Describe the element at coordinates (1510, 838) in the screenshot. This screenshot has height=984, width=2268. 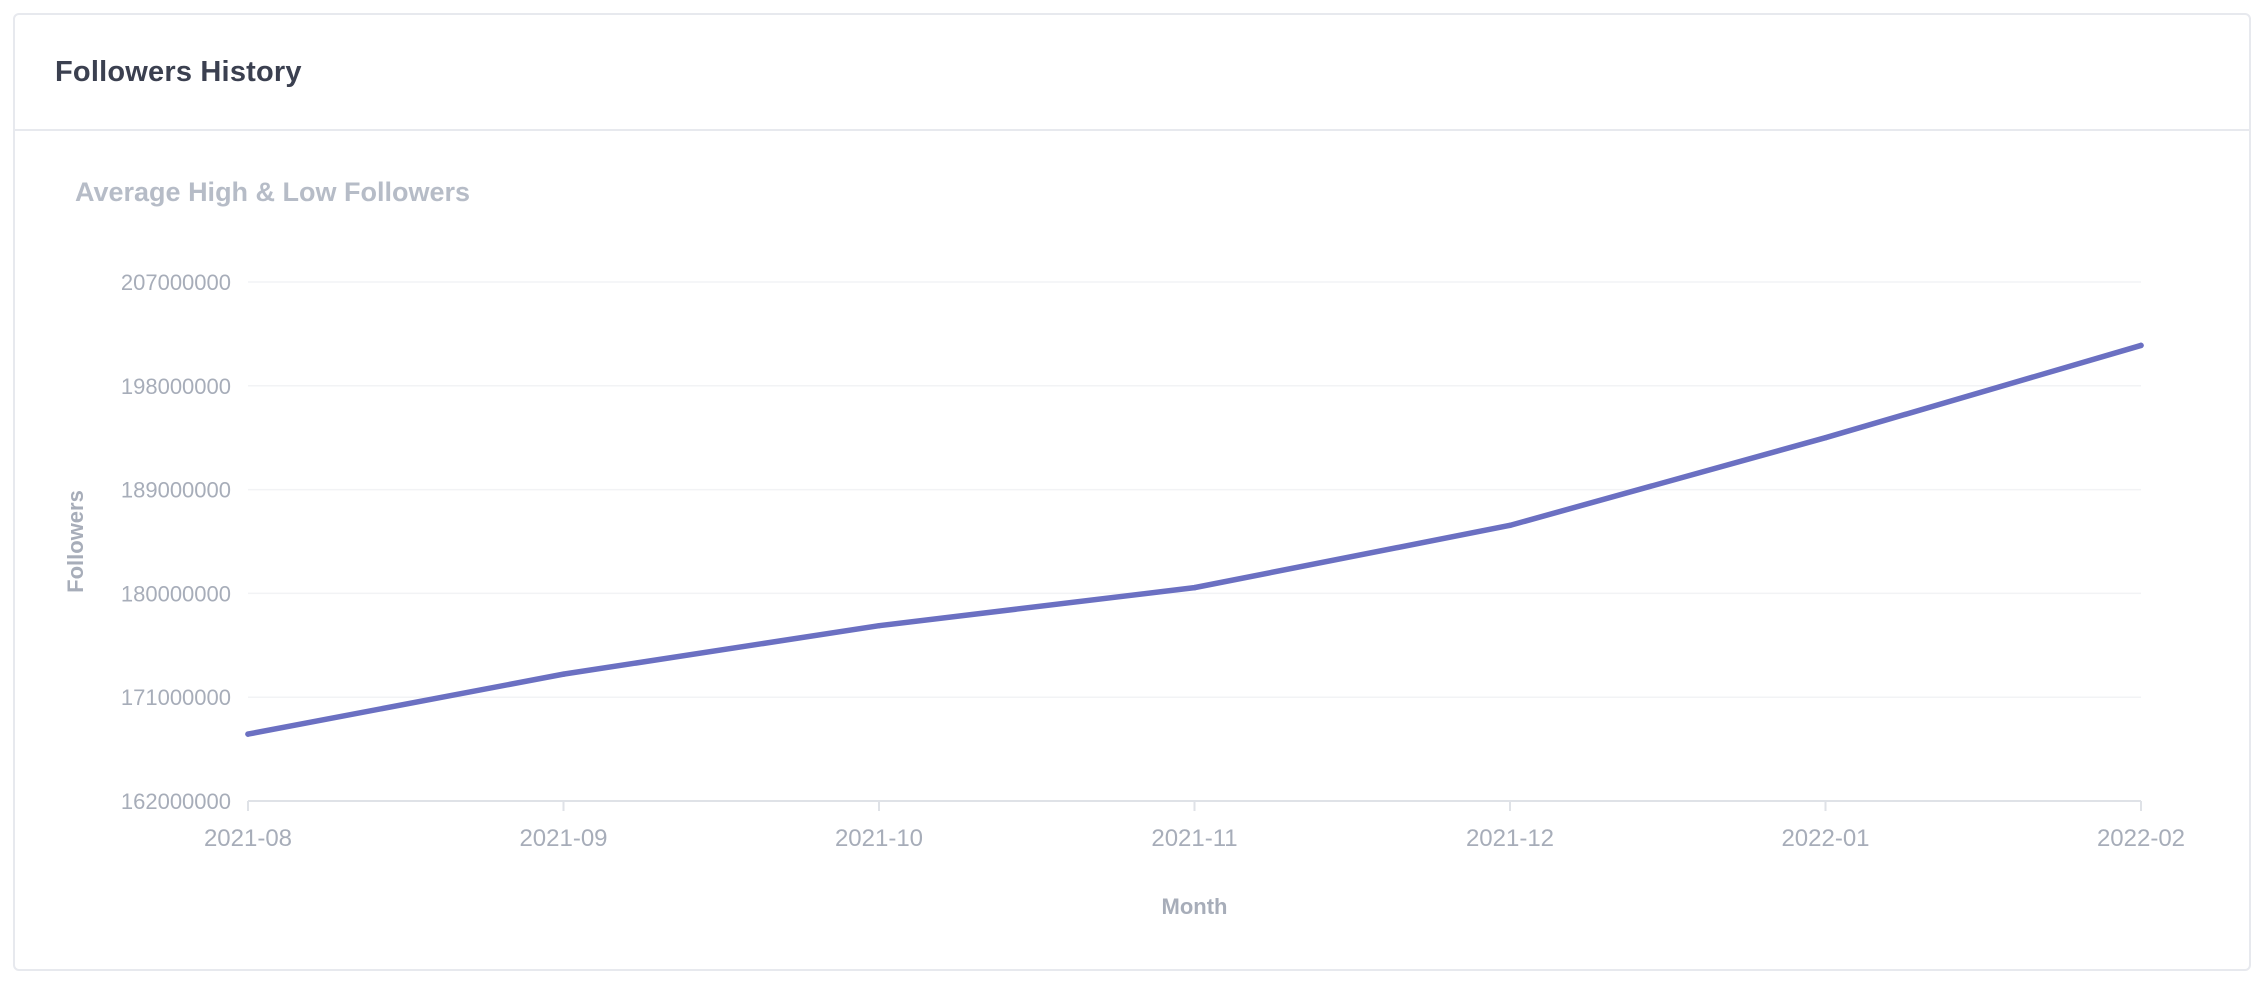
I see `x-tick-label: 2021-12` at that location.